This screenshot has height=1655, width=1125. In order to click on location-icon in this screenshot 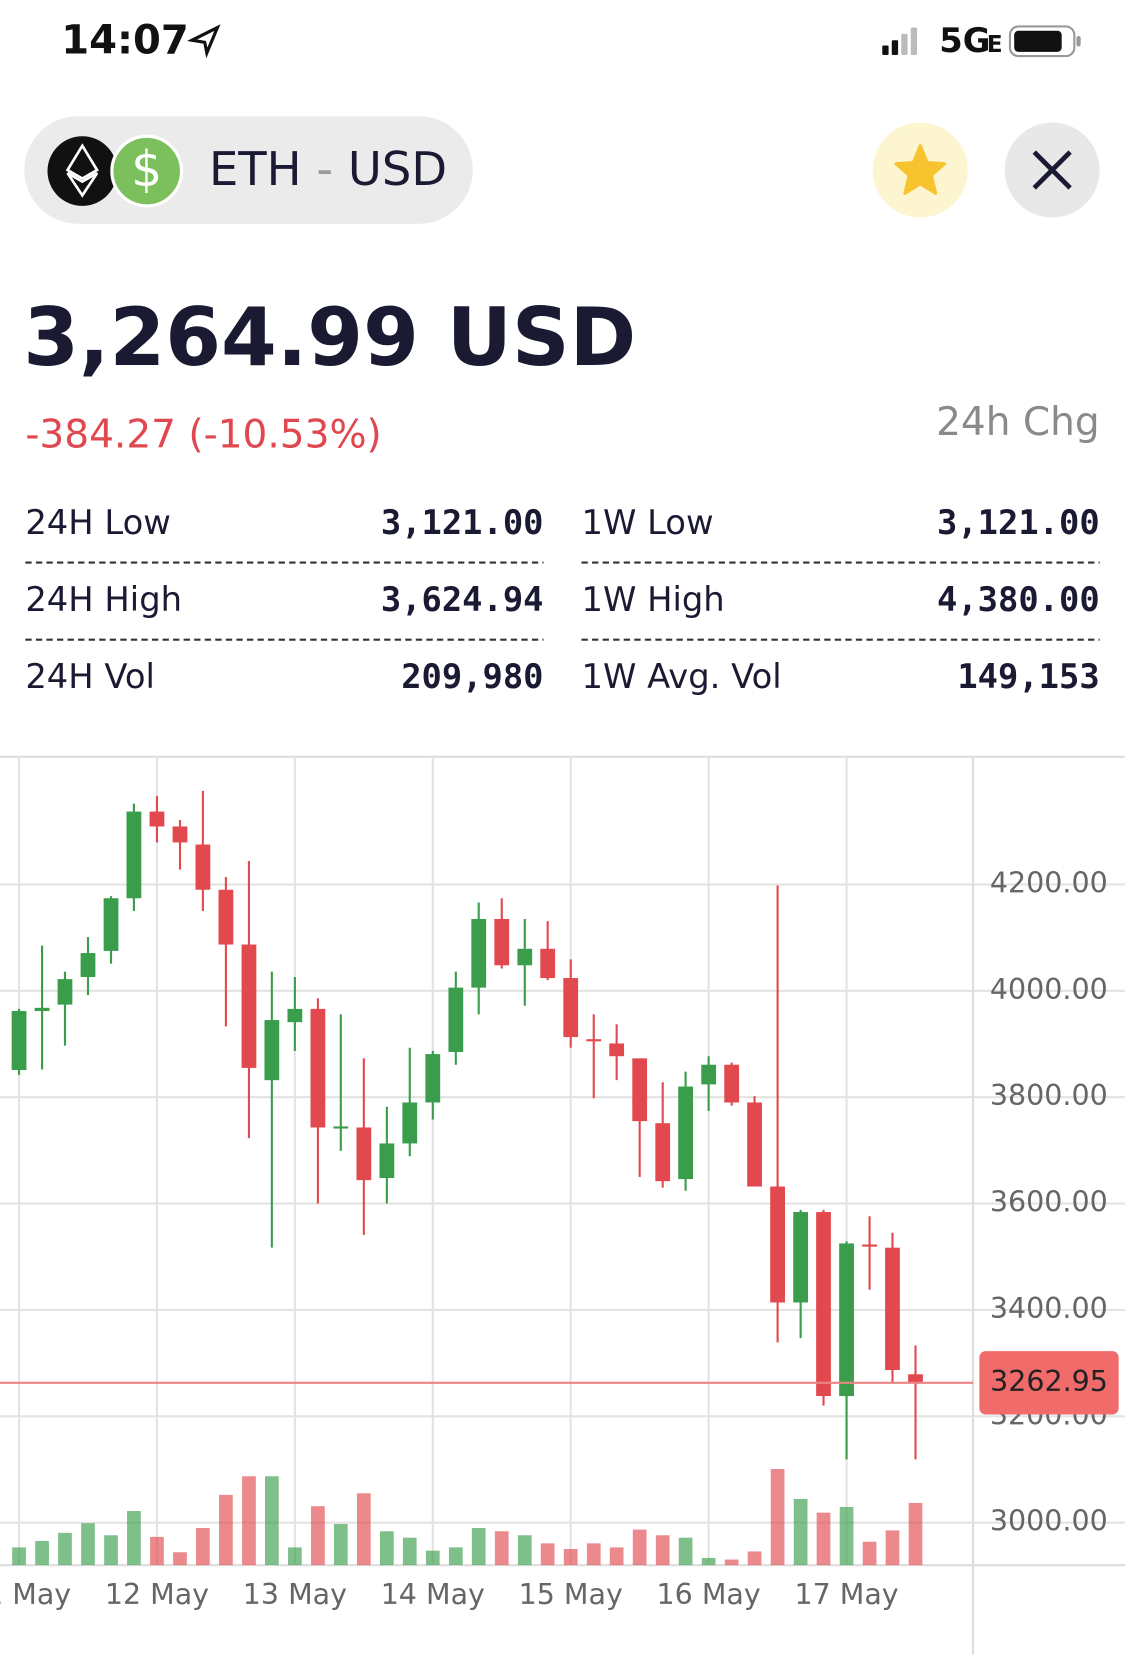, I will do `click(204, 41)`.